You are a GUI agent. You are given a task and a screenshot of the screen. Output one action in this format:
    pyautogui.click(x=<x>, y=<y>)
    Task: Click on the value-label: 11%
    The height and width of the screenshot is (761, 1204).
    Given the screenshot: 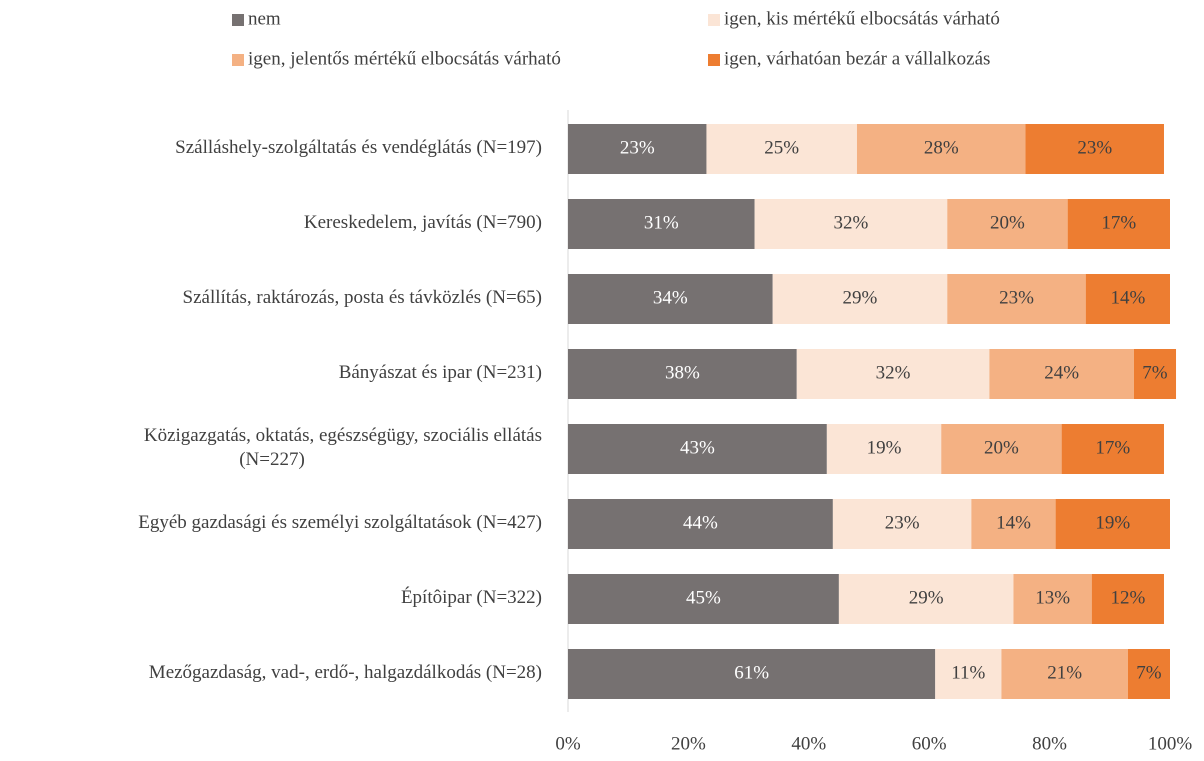 What is the action you would take?
    pyautogui.click(x=968, y=672)
    